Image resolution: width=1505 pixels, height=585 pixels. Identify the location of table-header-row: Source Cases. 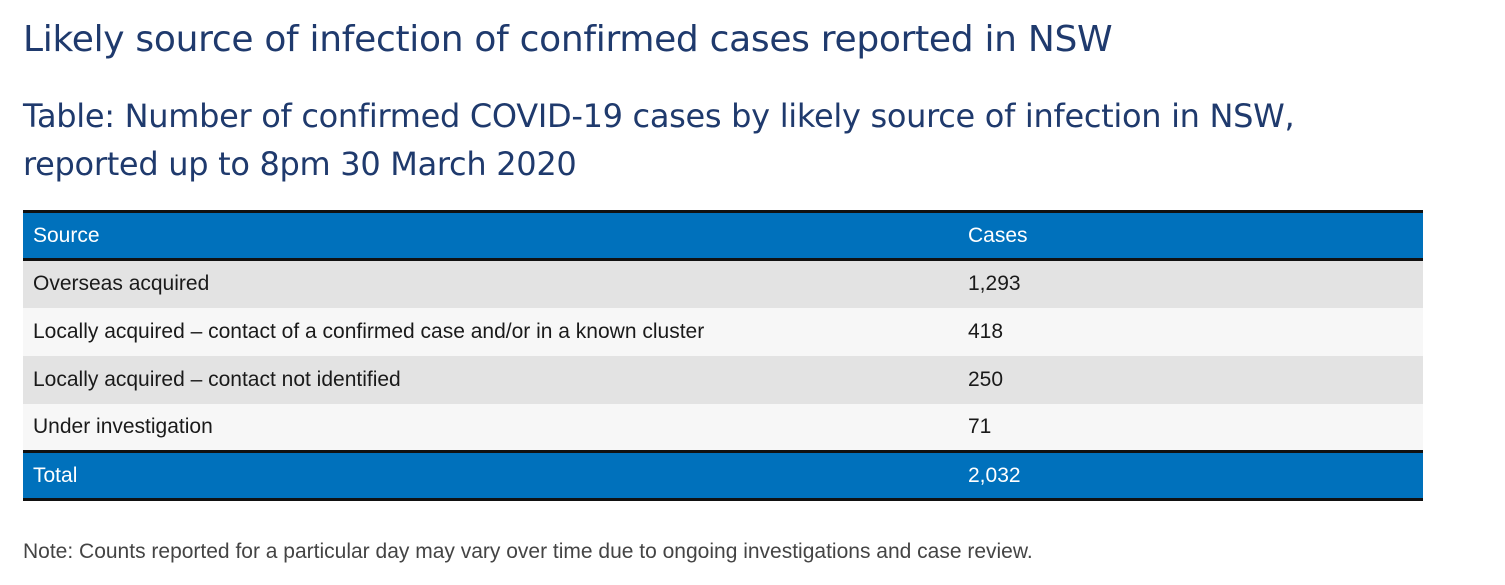
(723, 235).